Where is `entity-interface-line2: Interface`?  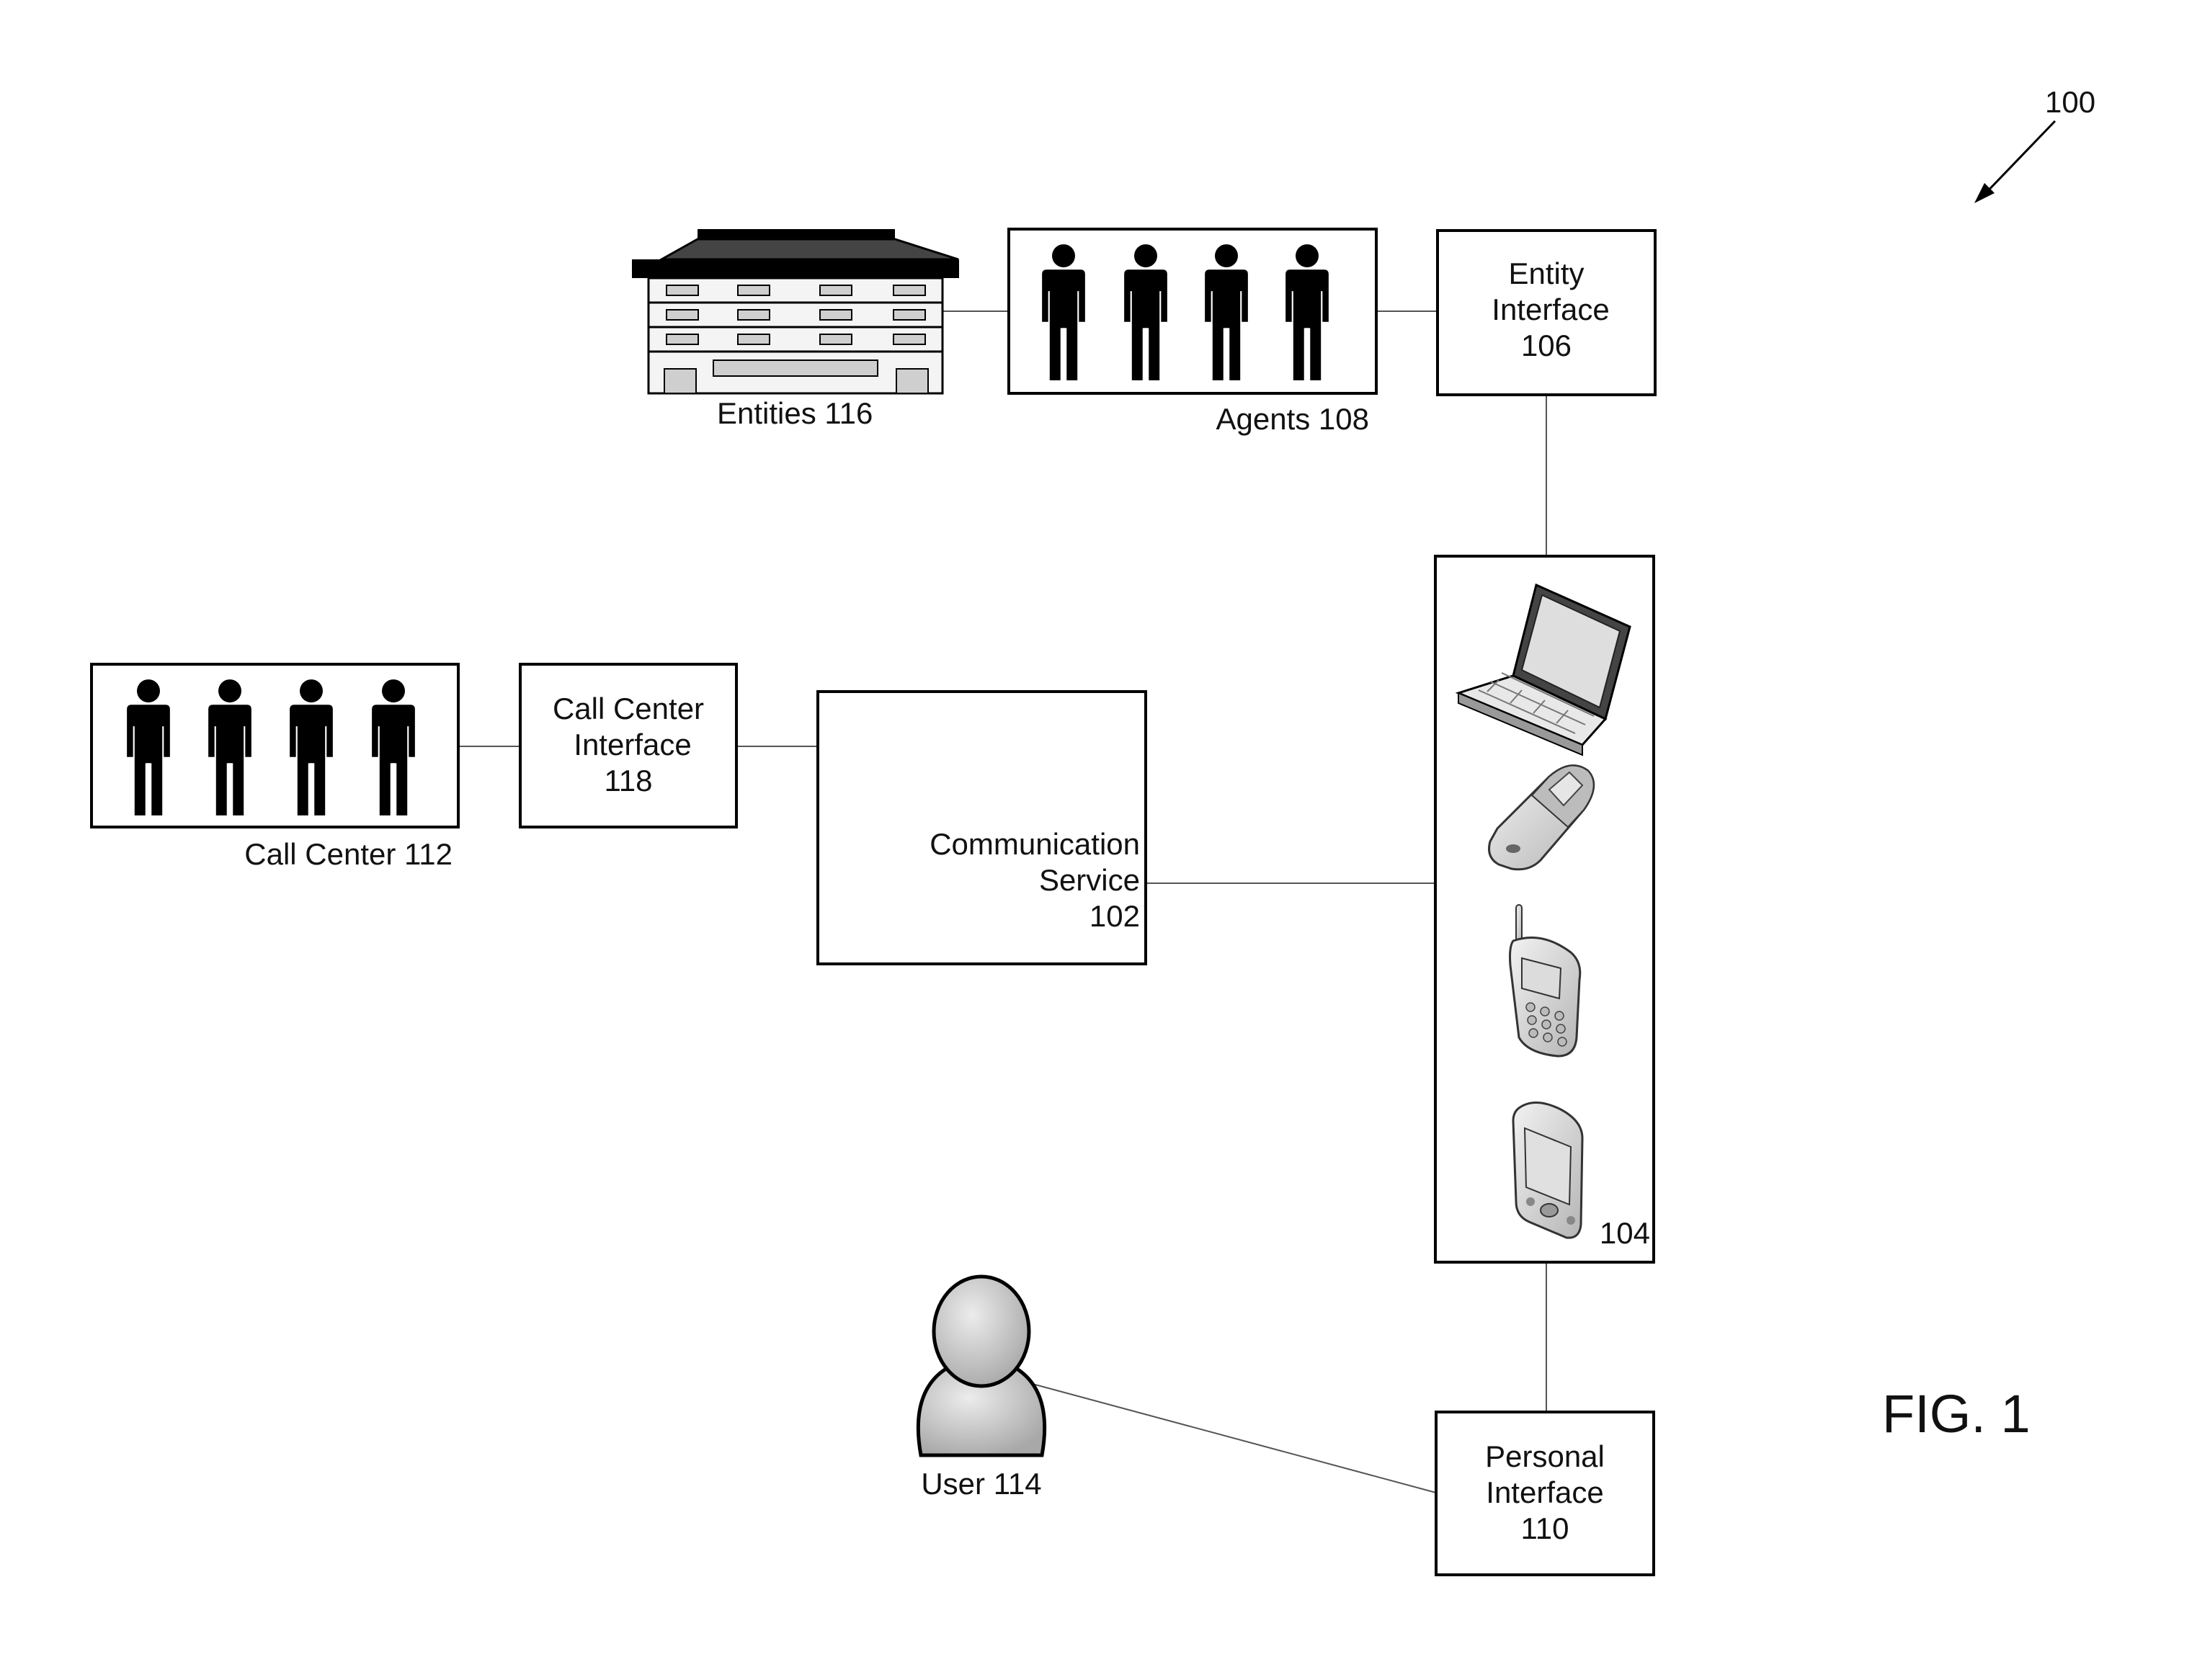 entity-interface-line2: Interface is located at coordinates (1550, 309).